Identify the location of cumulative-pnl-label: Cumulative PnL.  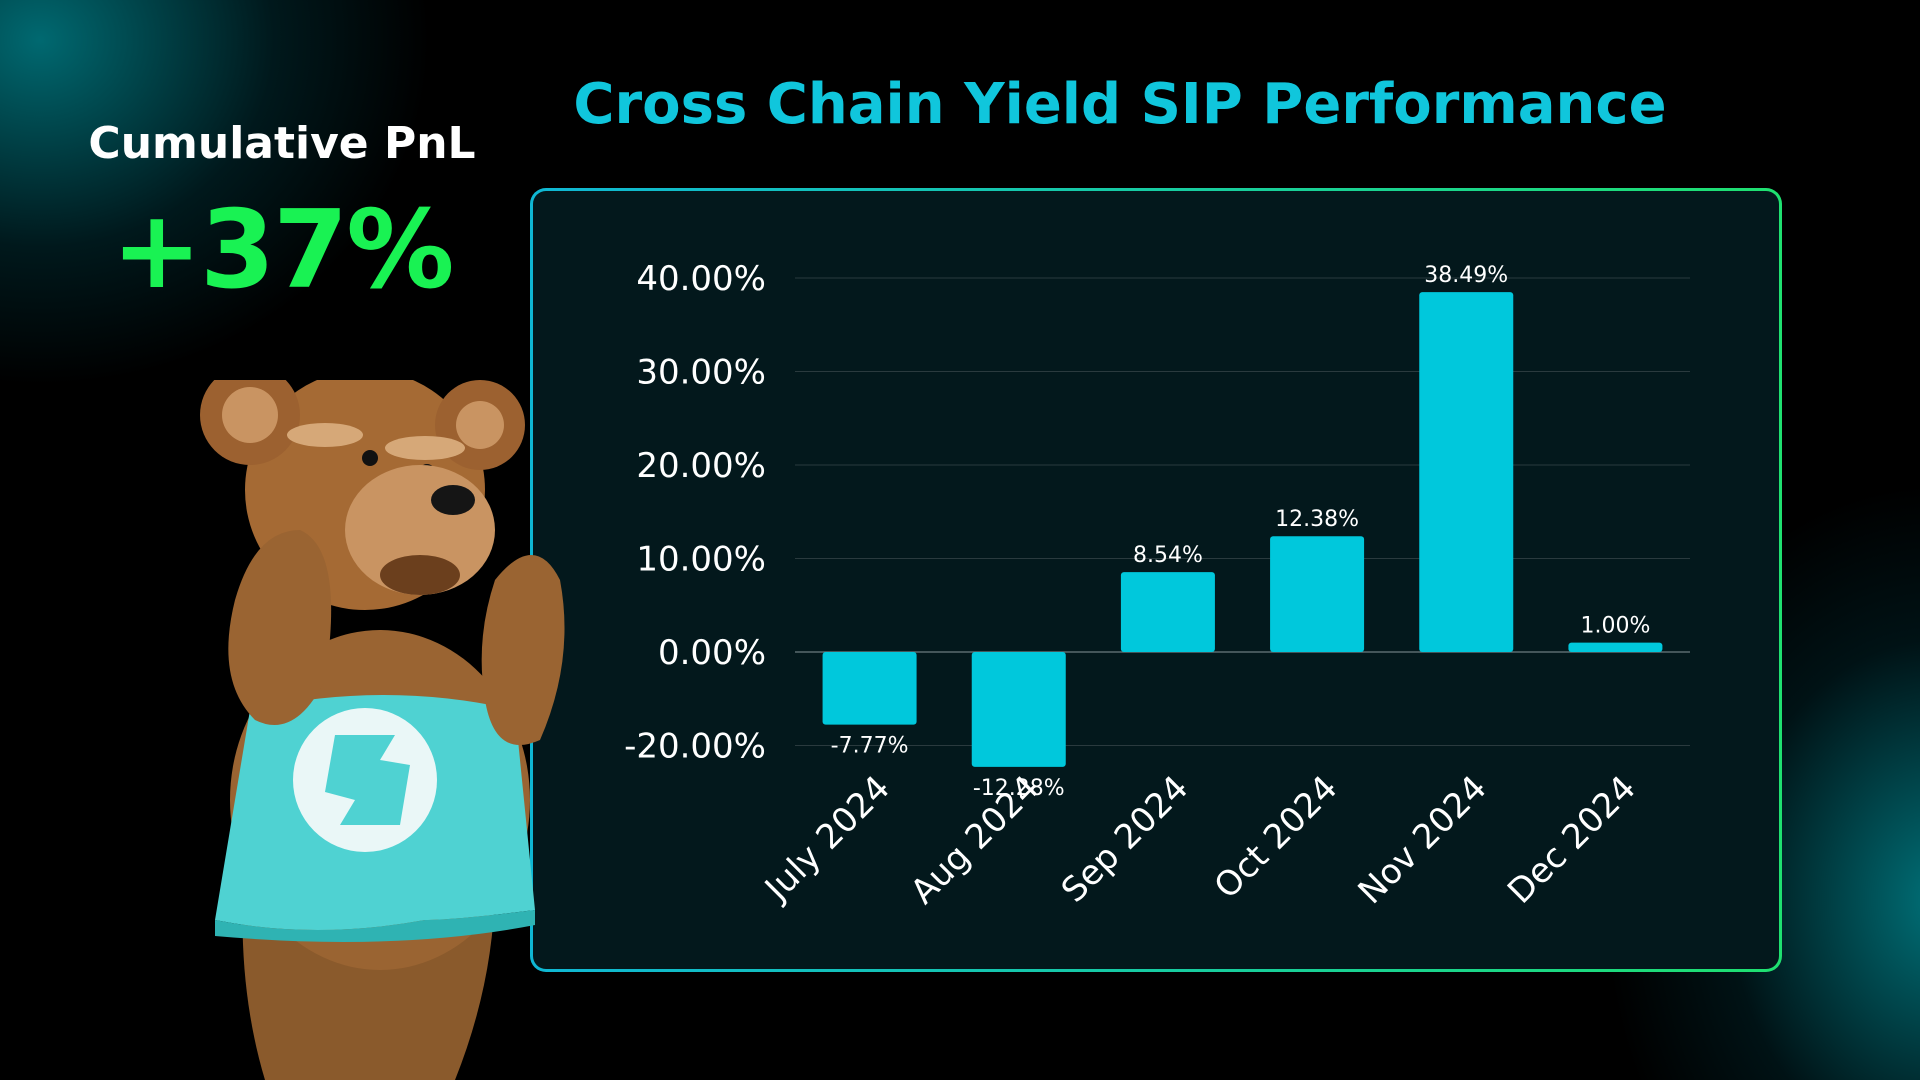
(282, 143).